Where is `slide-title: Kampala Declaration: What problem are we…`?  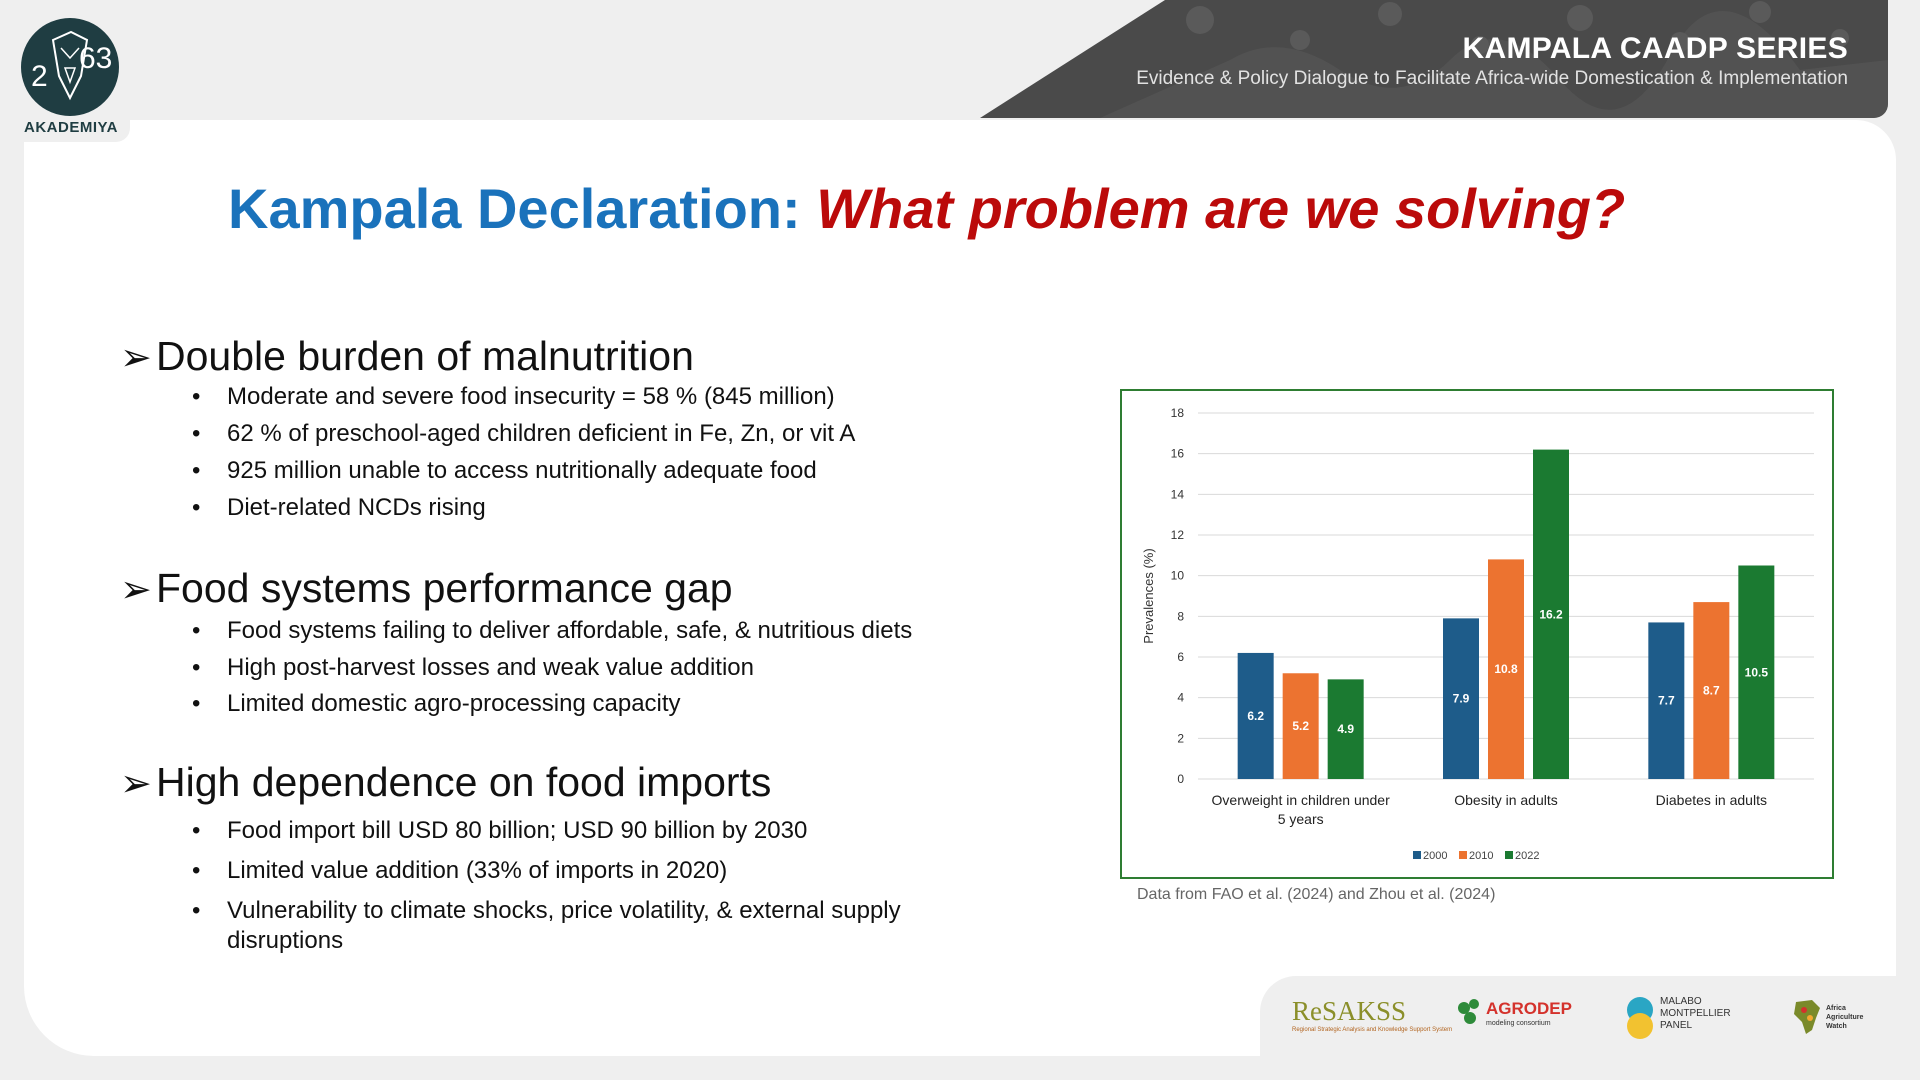 slide-title: Kampala Declaration: What problem are we… is located at coordinates (926, 208).